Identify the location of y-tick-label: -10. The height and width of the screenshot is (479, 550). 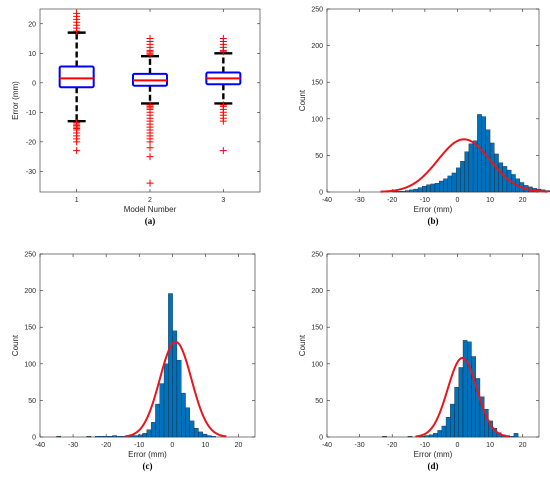
(31, 113).